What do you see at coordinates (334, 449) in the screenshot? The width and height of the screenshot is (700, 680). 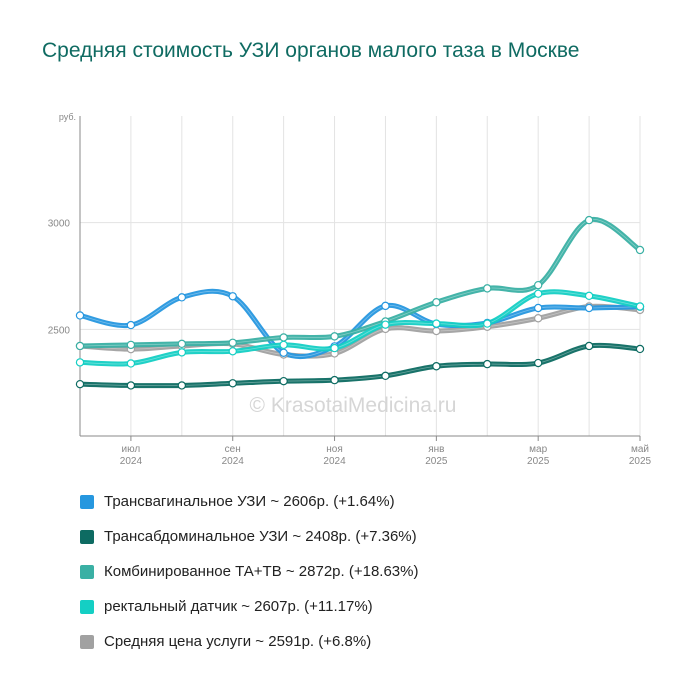 I see `x-tick-label-month: ноя` at bounding box center [334, 449].